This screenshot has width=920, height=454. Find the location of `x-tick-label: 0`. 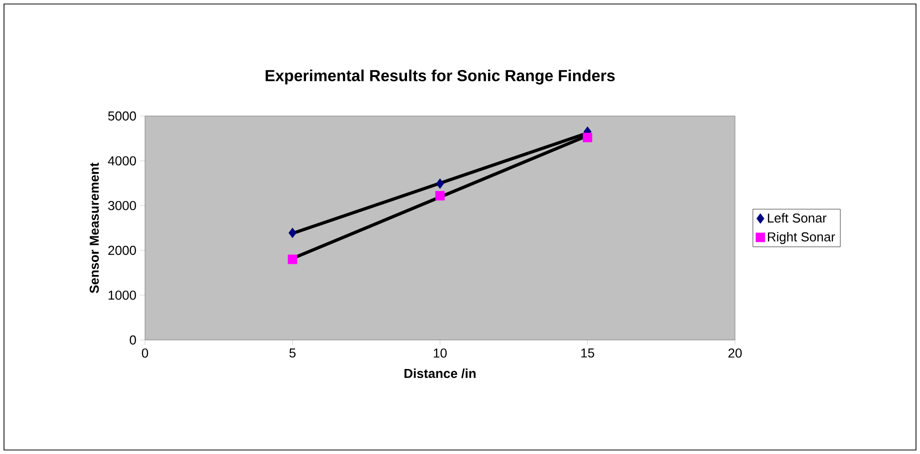

x-tick-label: 0 is located at coordinates (145, 353).